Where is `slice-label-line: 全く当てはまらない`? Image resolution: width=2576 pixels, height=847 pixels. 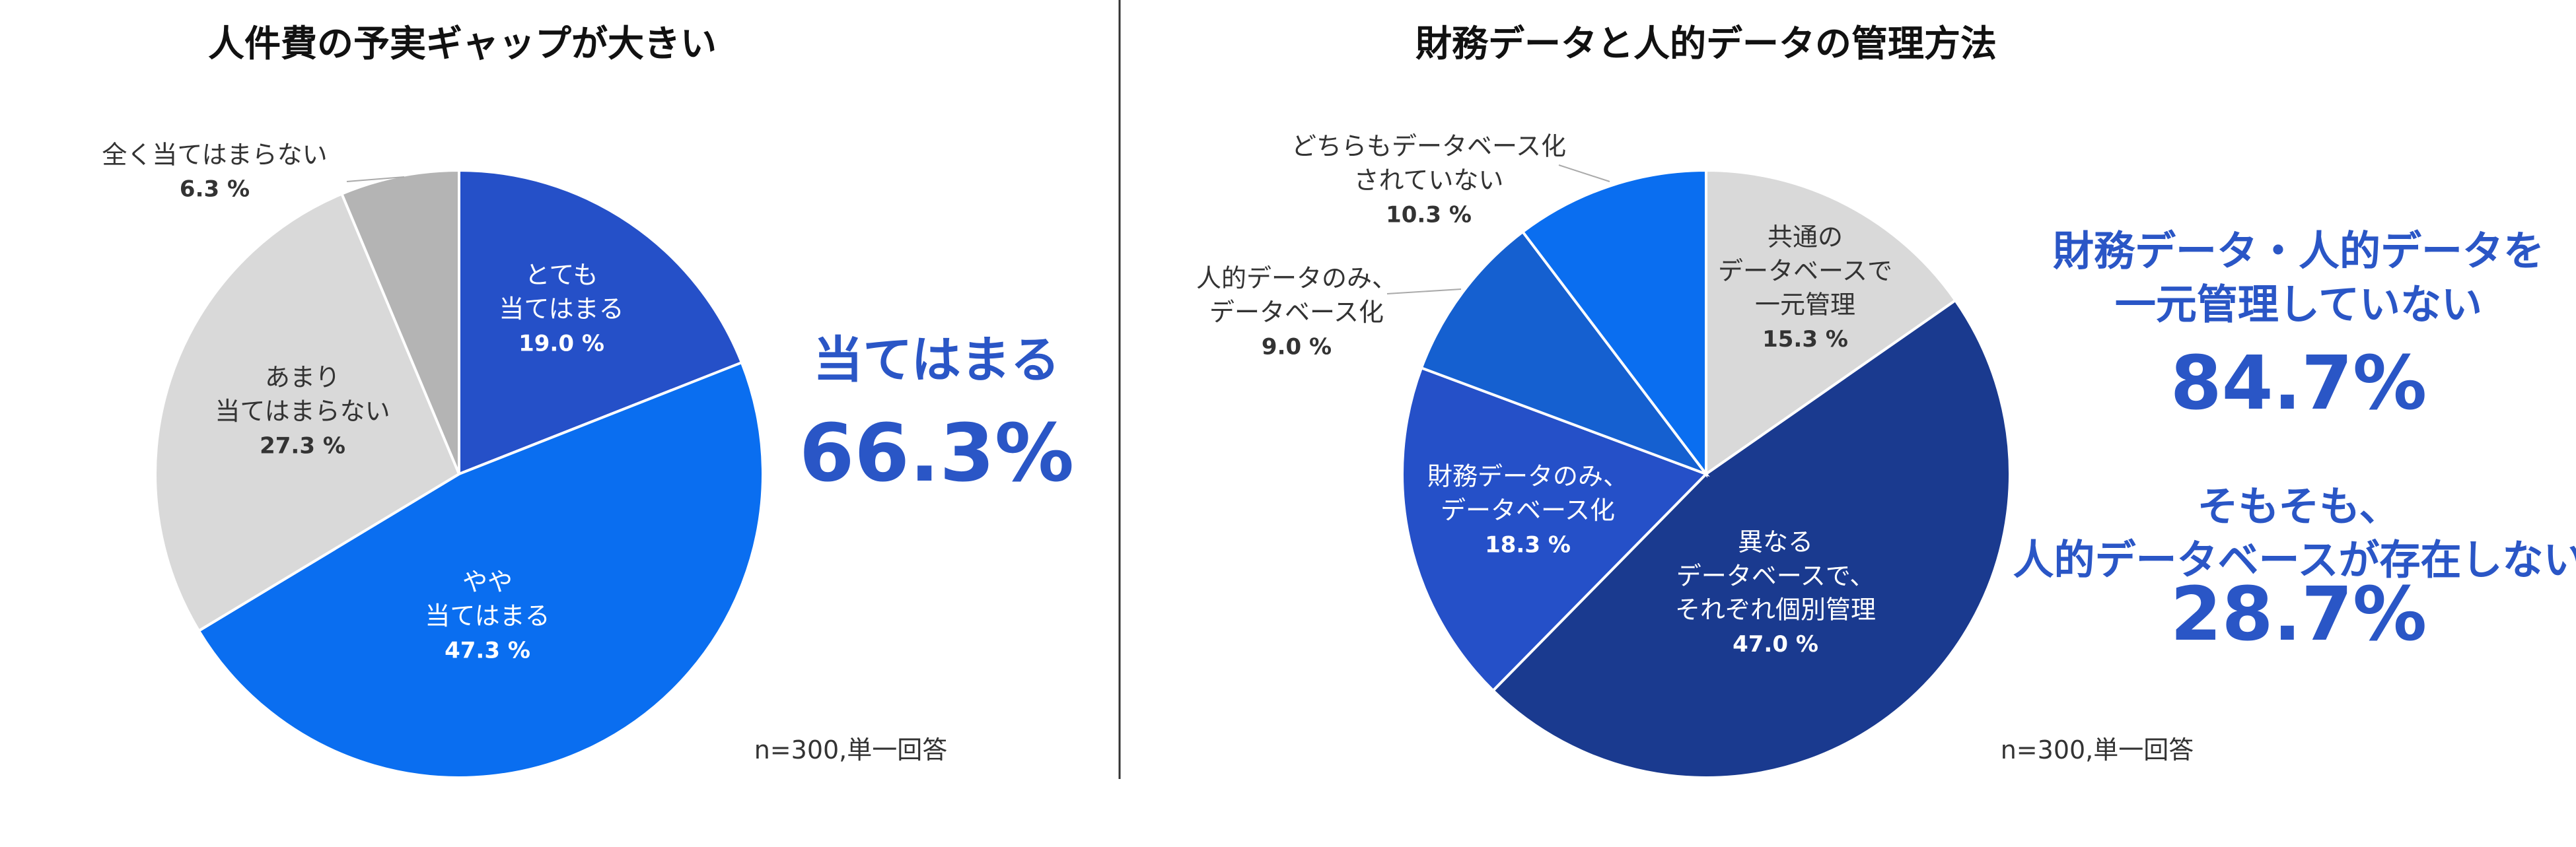 slice-label-line: 全く当てはまらない is located at coordinates (214, 154).